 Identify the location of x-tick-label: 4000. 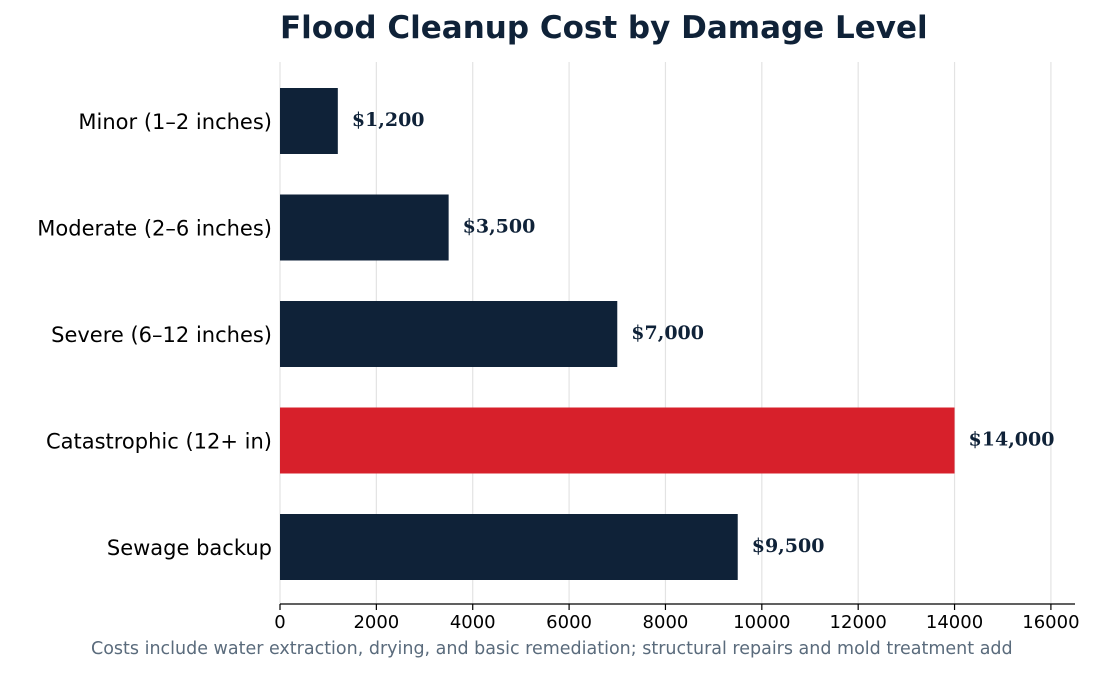
(473, 622).